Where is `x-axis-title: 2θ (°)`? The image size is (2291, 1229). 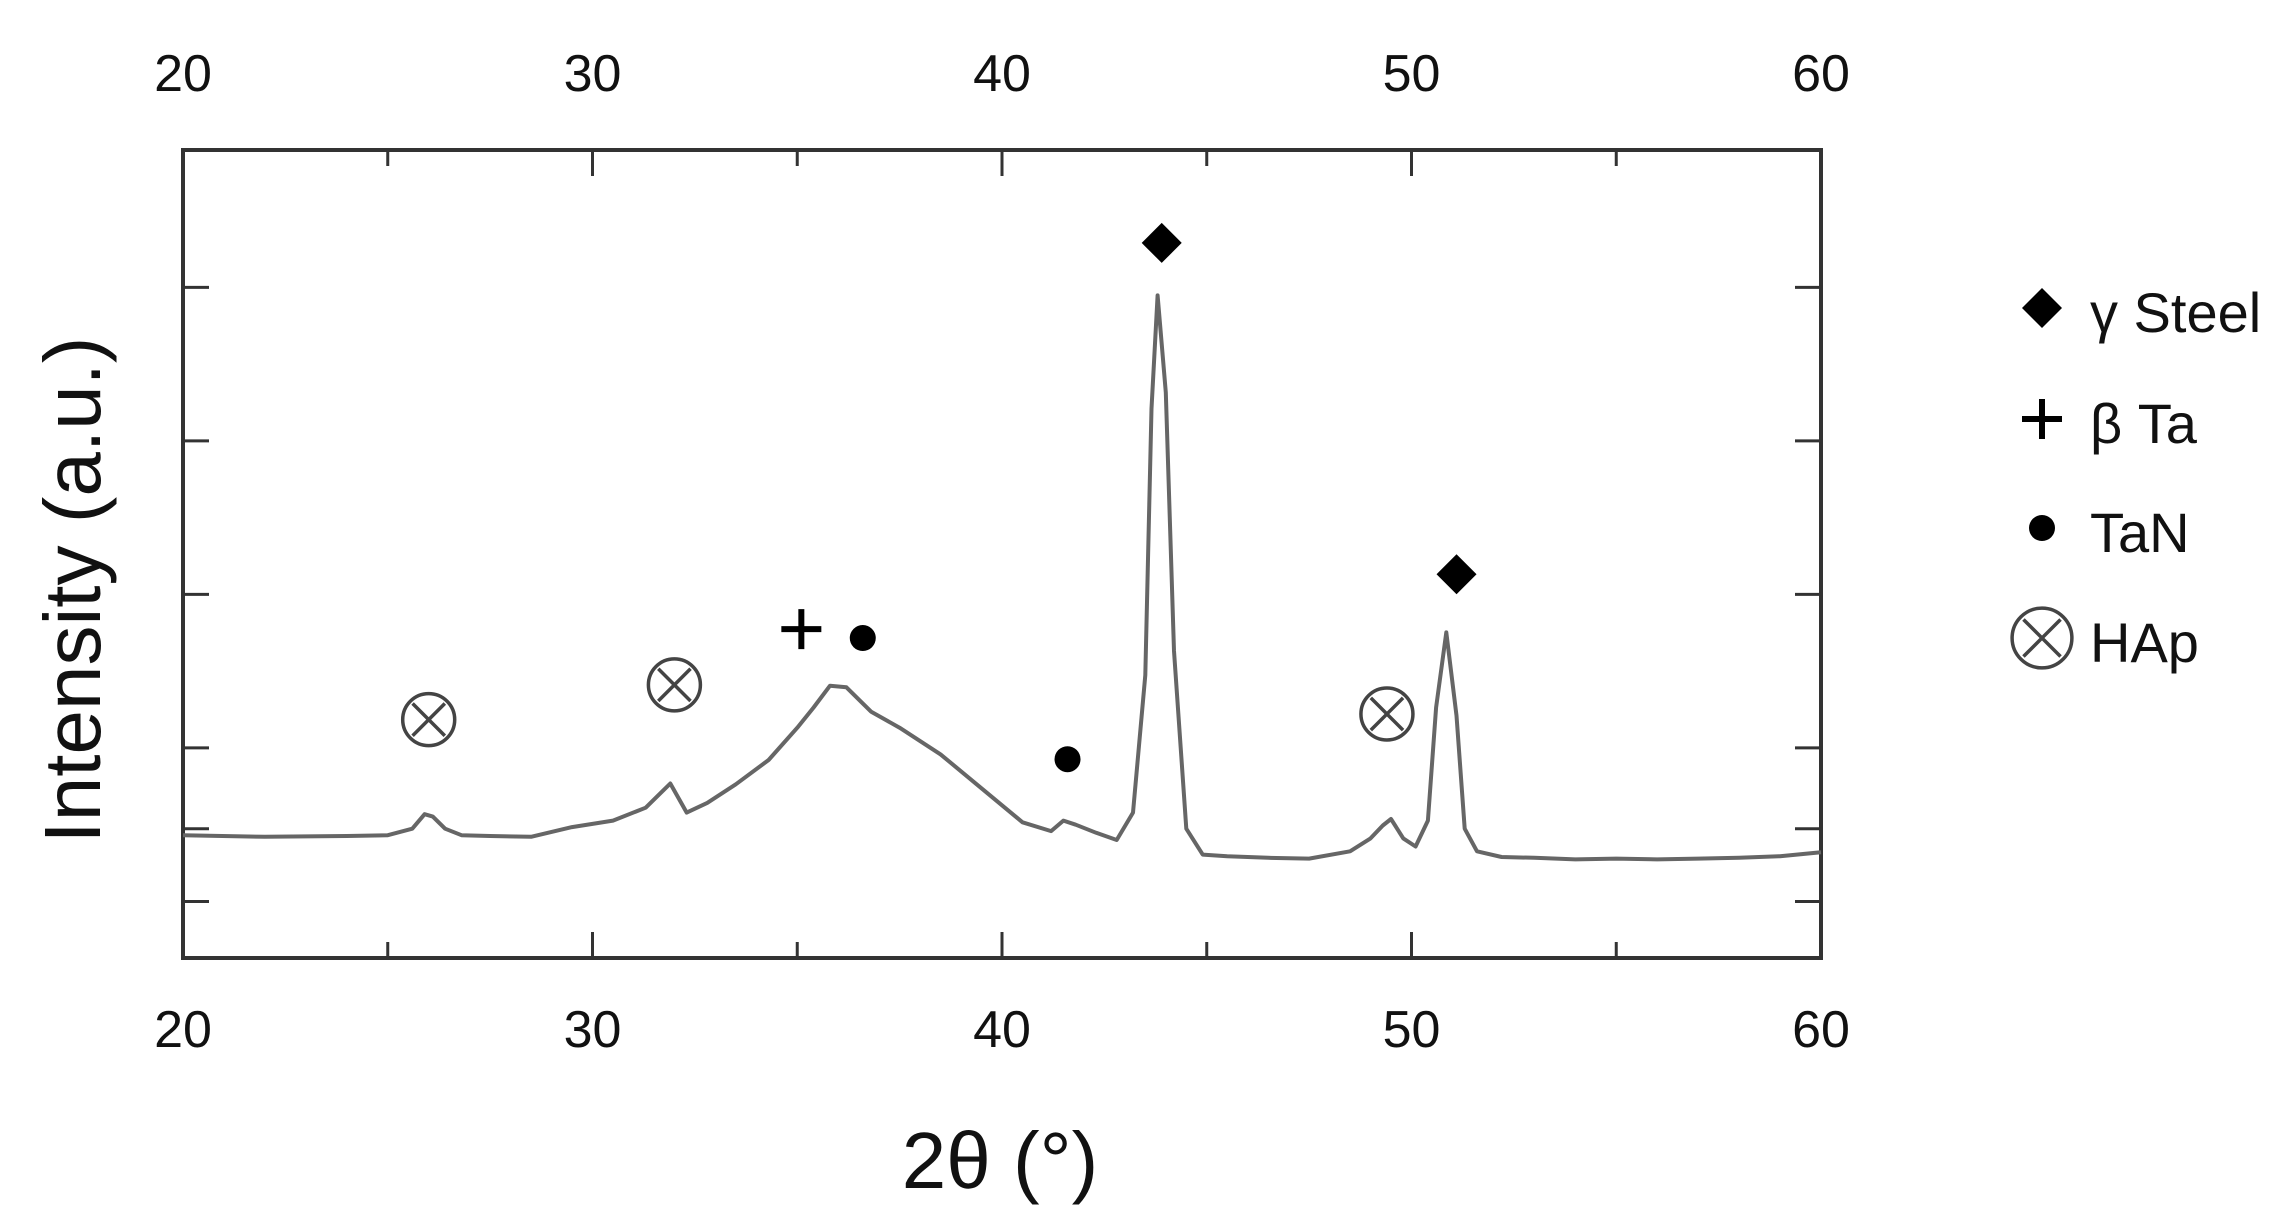
x-axis-title: 2θ (°) is located at coordinates (1000, 1160).